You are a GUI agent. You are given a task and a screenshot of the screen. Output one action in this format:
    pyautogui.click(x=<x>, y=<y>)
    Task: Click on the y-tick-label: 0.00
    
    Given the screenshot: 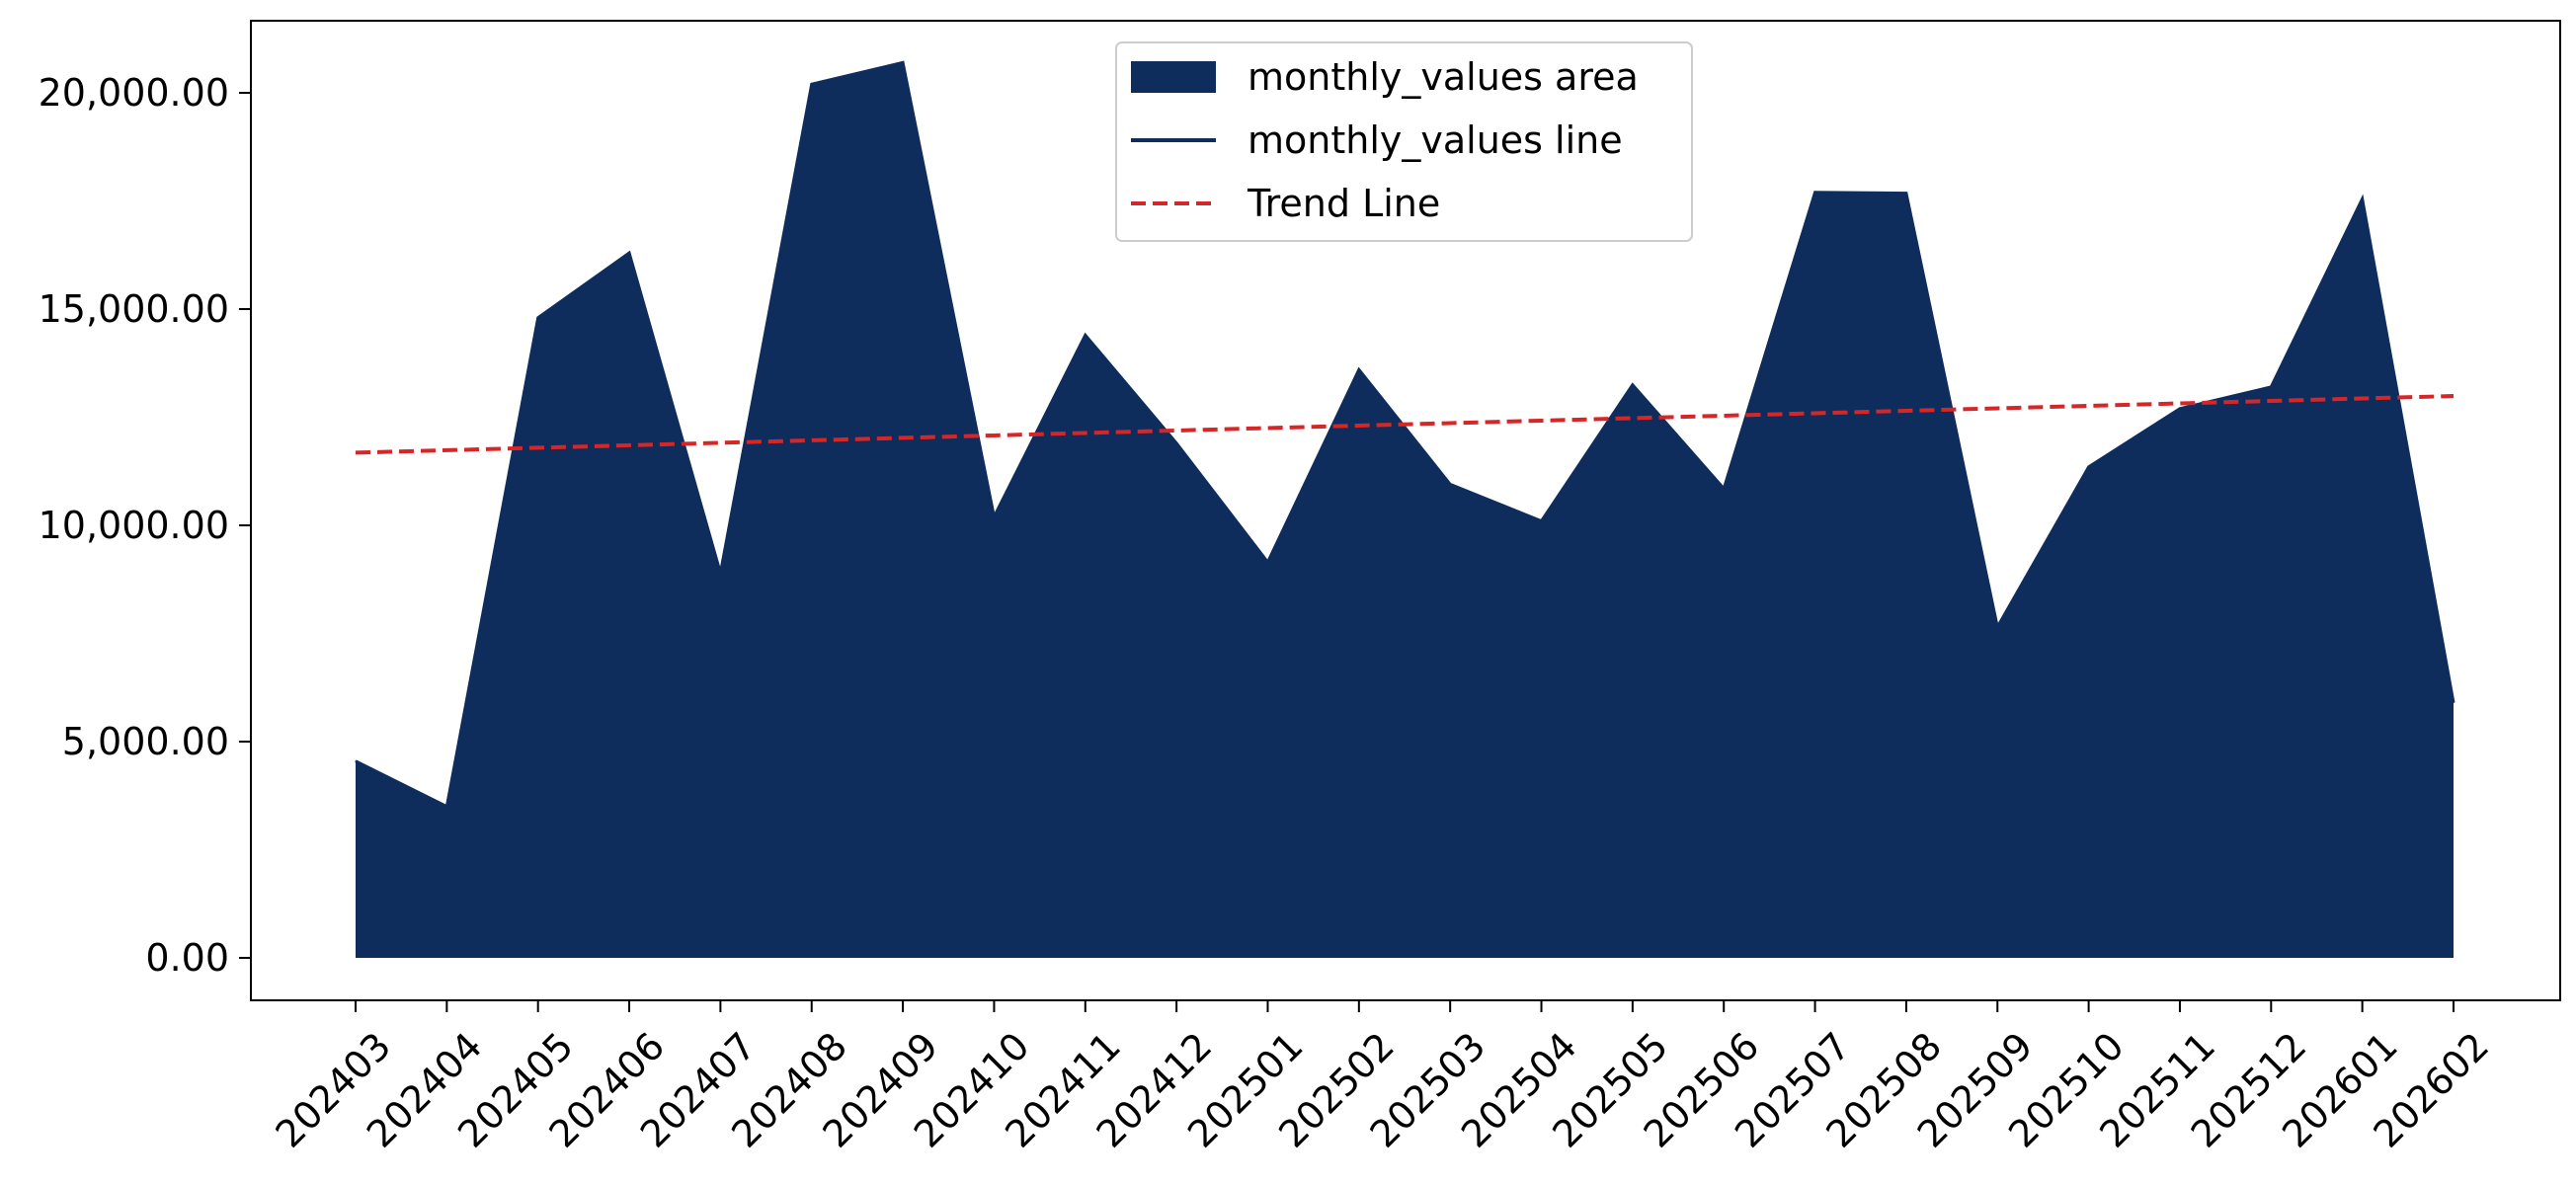 What is the action you would take?
    pyautogui.click(x=187, y=958)
    